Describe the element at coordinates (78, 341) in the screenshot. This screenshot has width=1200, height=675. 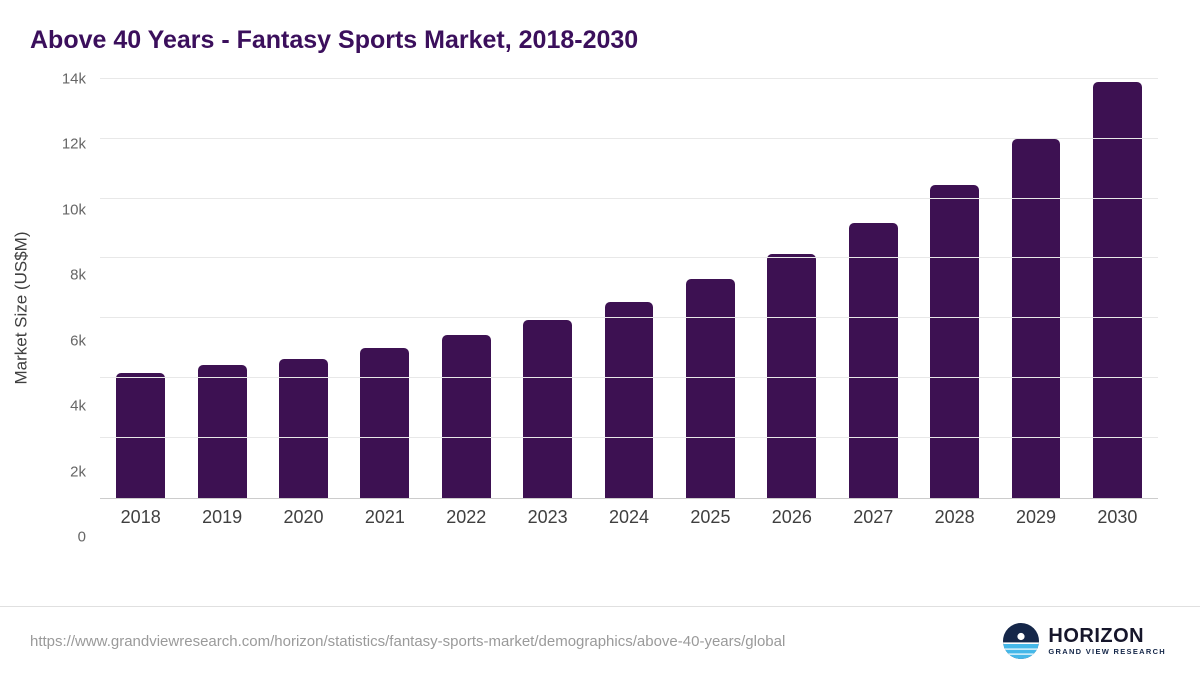
I see `y-tick-label: 6k` at that location.